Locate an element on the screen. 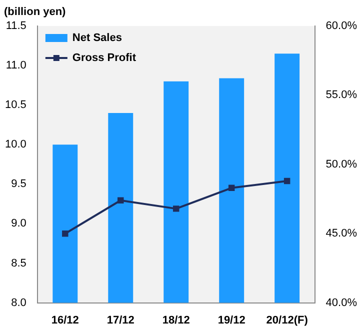  y2-tick-label: 50.0% is located at coordinates (342, 164).